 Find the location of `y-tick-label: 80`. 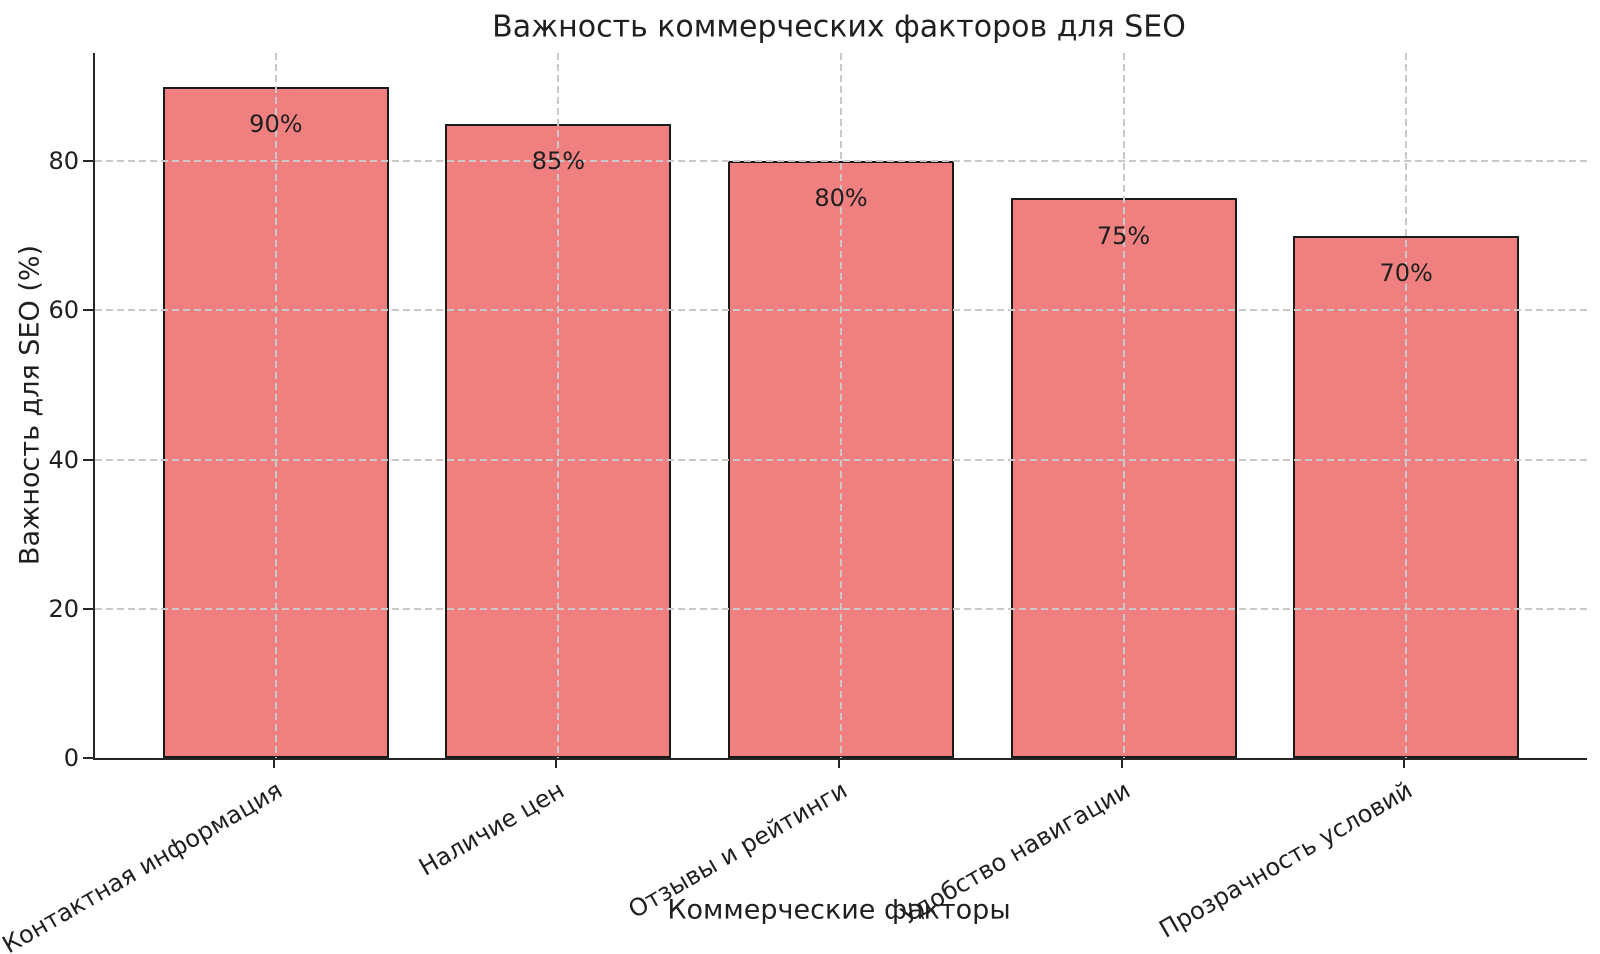

y-tick-label: 80 is located at coordinates (63, 161).